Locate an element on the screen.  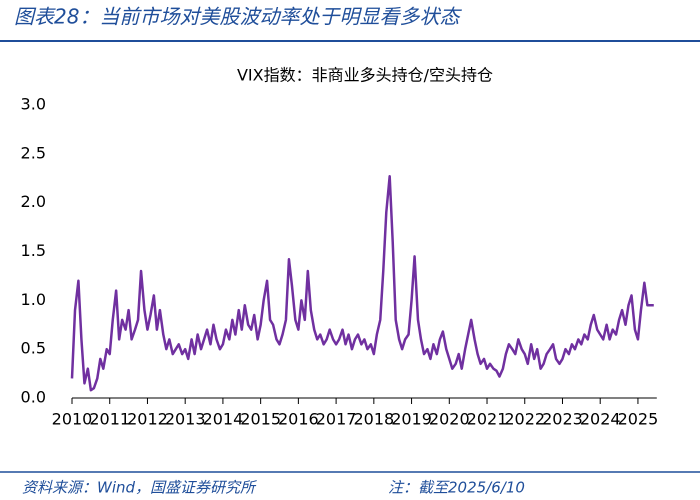
x-tick-label: 2011 is located at coordinates (109, 419).